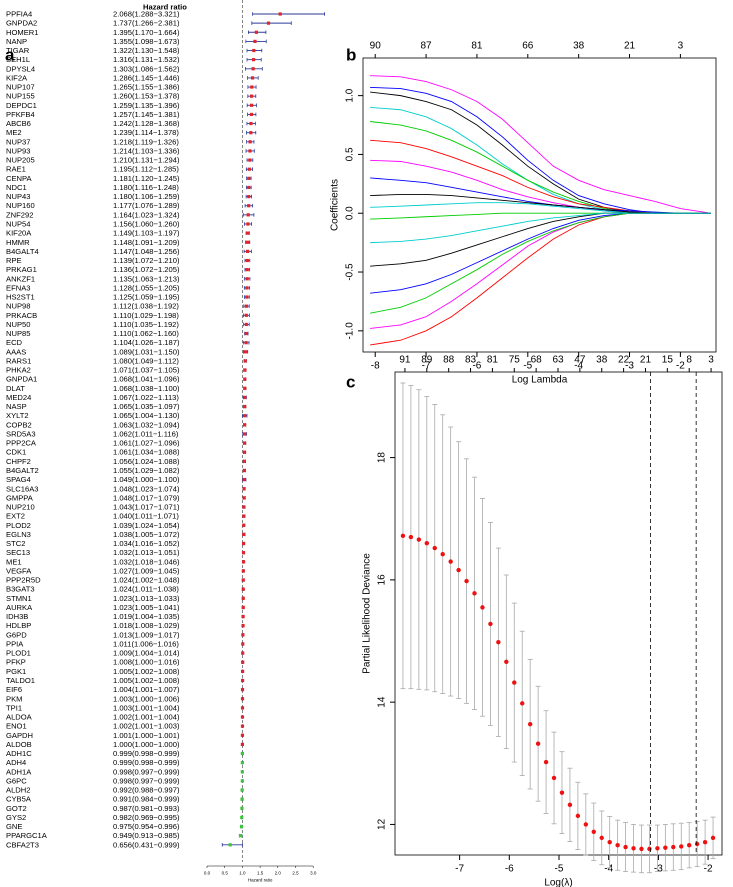 This screenshot has height=887, width=733. What do you see at coordinates (579, 46) in the screenshot?
I see `top-tick-label: 38` at bounding box center [579, 46].